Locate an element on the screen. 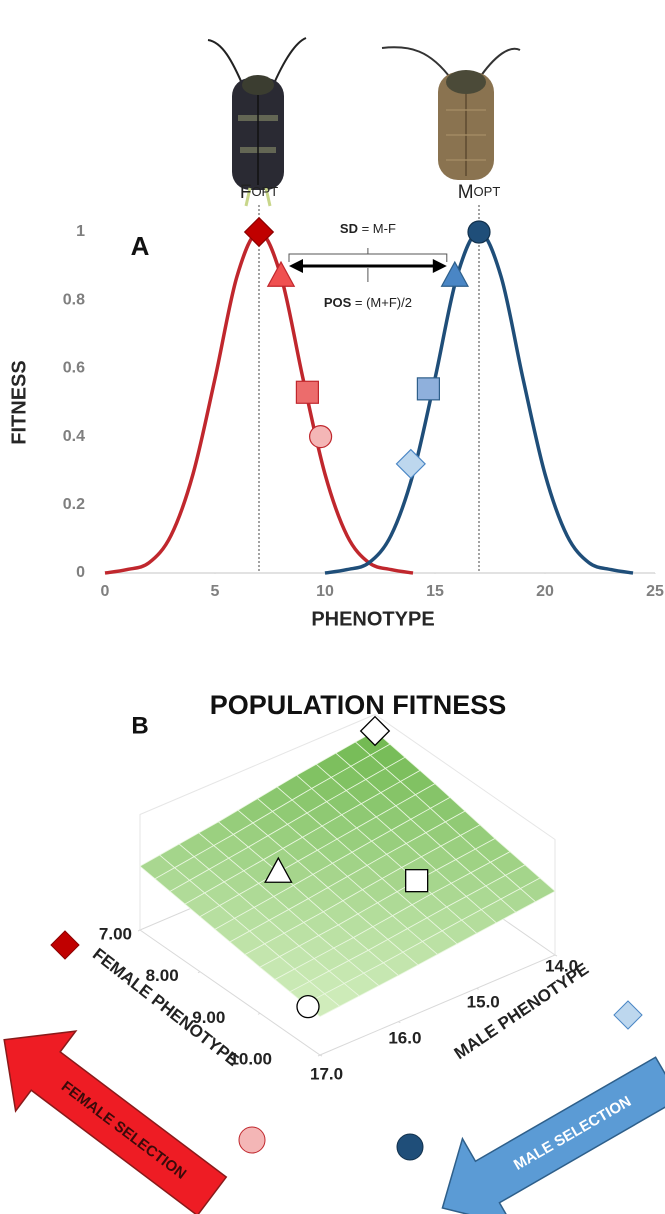 This screenshot has width=665, height=1214. y-tick-label: 0.4 is located at coordinates (74, 436).